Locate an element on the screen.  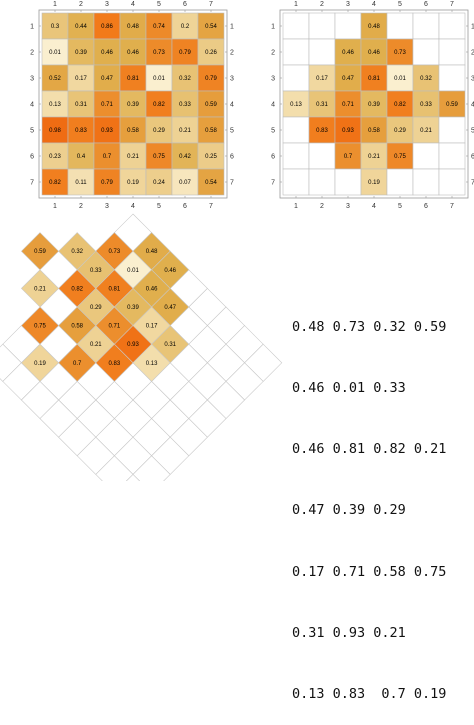
y-tick-label: 4 is located at coordinates (472, 105).